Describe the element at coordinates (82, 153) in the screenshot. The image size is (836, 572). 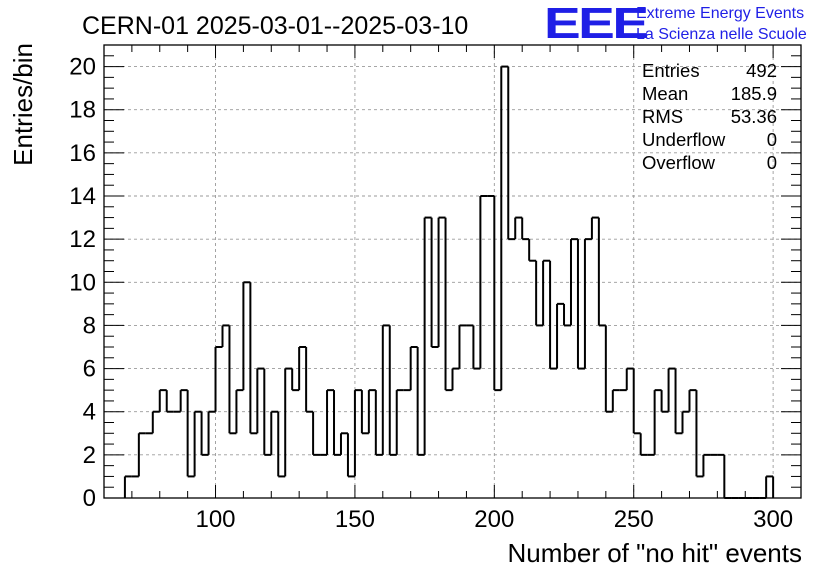
I see `y-tick-label: 16` at that location.